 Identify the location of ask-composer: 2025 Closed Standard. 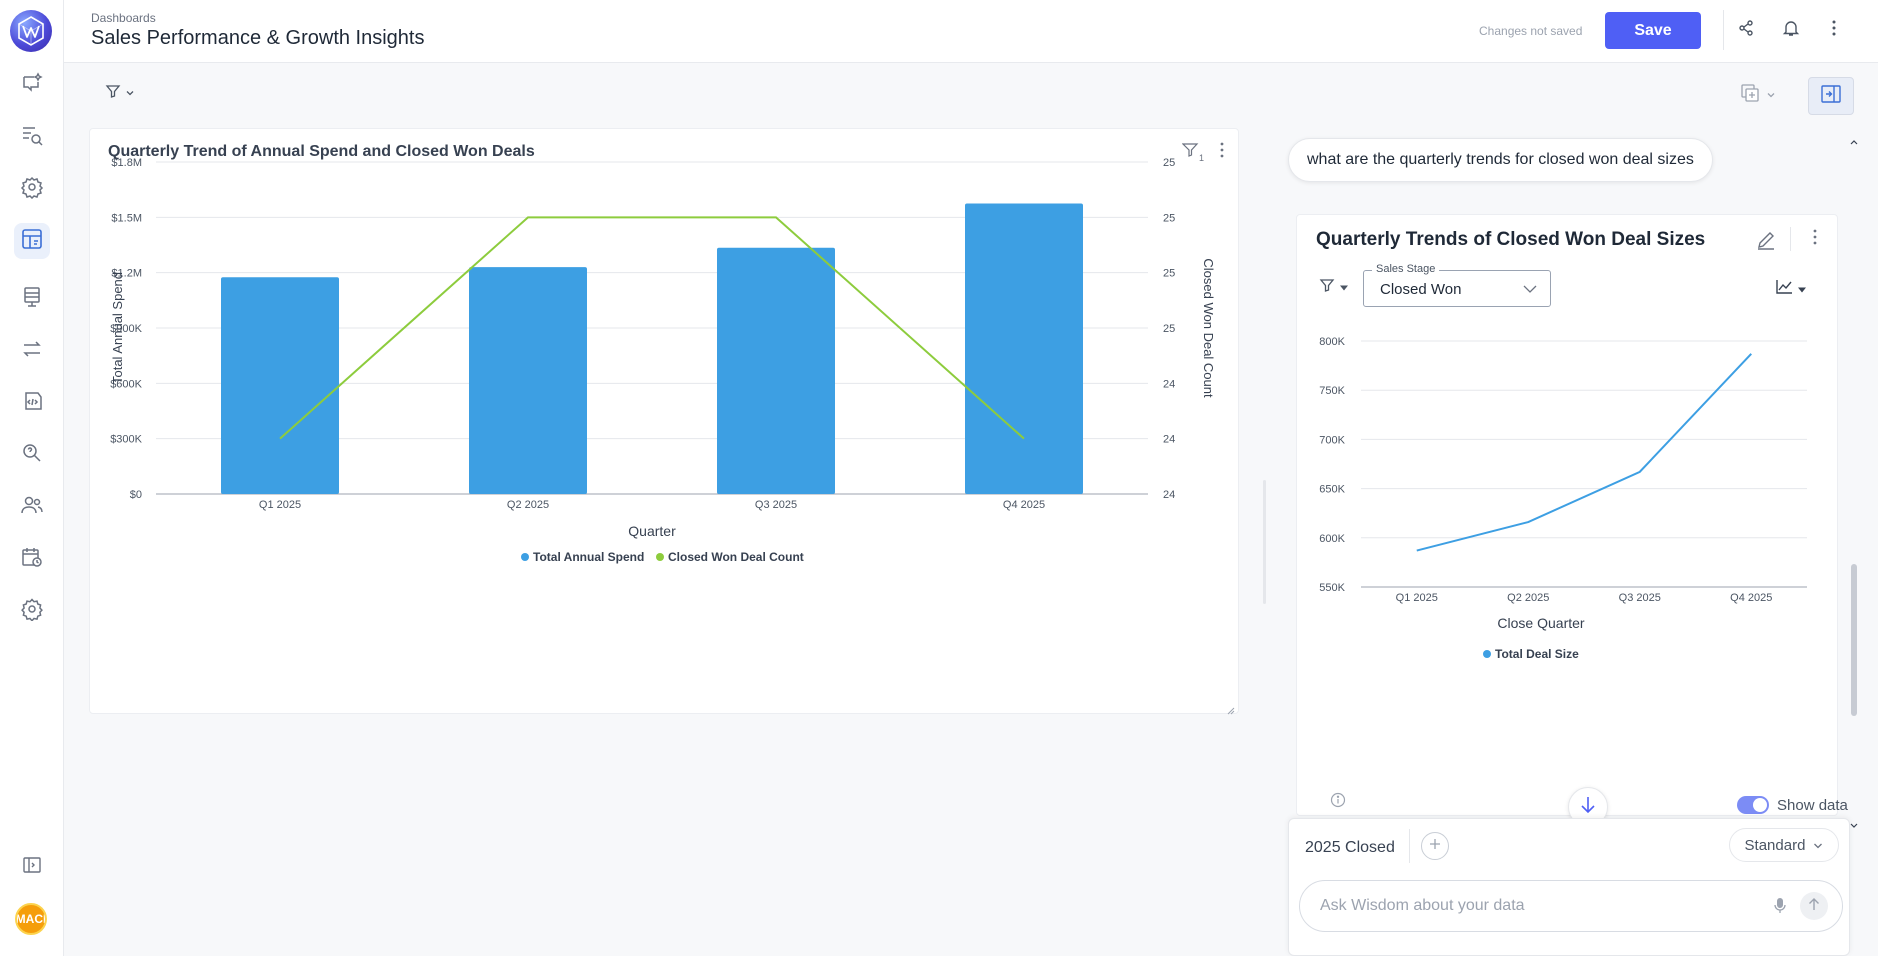
(1569, 887).